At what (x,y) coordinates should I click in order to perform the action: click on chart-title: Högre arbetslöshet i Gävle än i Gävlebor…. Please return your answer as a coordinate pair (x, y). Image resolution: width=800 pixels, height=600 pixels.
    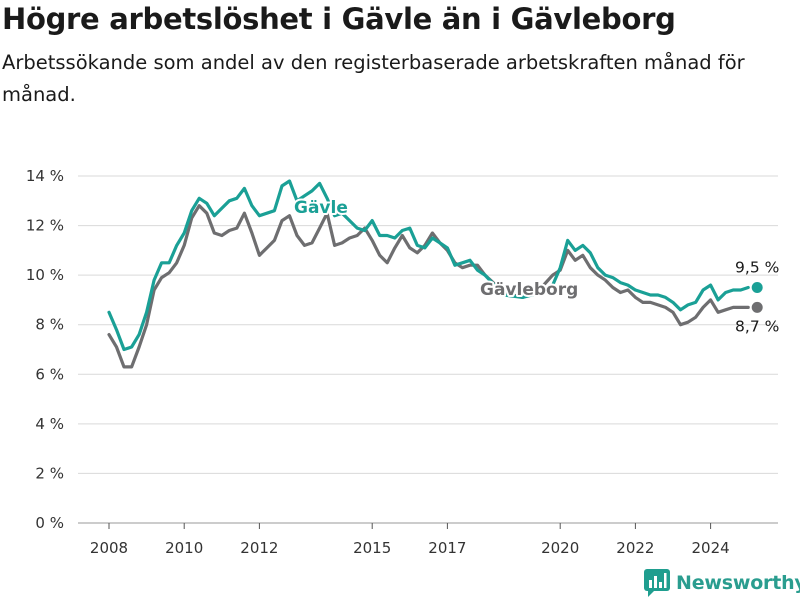
    Looking at the image, I should click on (339, 19).